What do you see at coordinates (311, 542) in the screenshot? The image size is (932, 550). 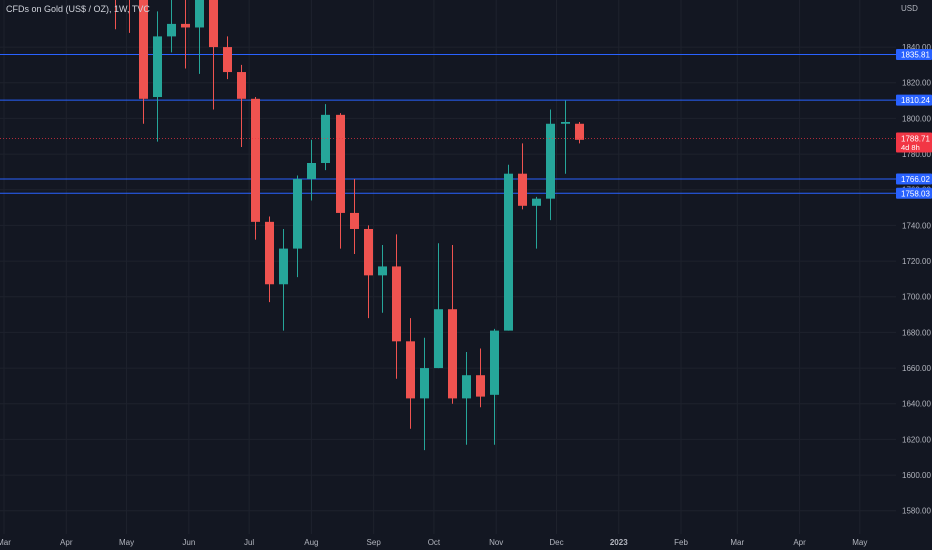 I see `time-tick-label: Aug` at bounding box center [311, 542].